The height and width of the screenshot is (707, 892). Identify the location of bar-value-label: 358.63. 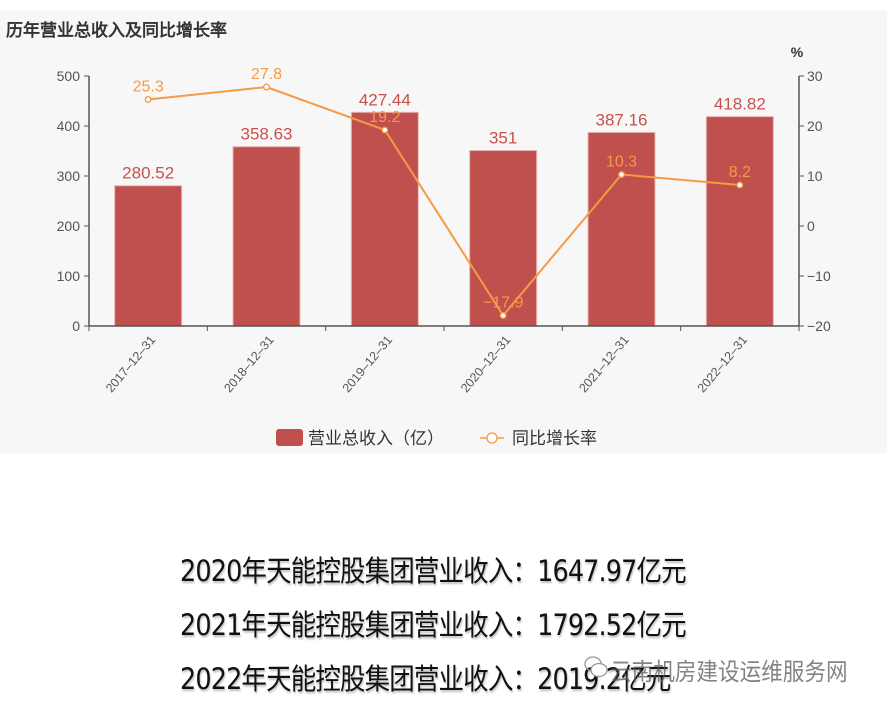
(267, 134).